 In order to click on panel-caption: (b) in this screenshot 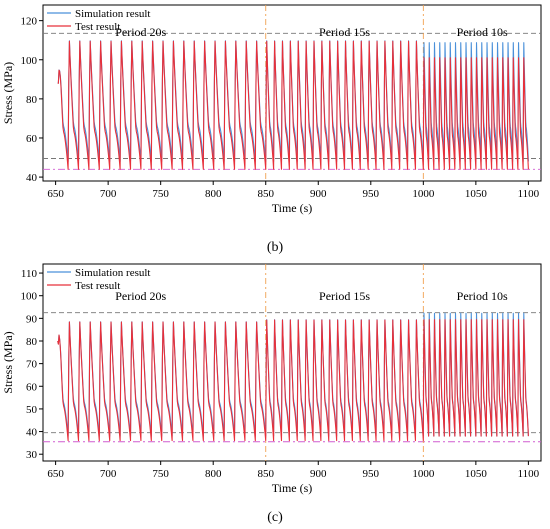, I will do `click(275, 247)`.